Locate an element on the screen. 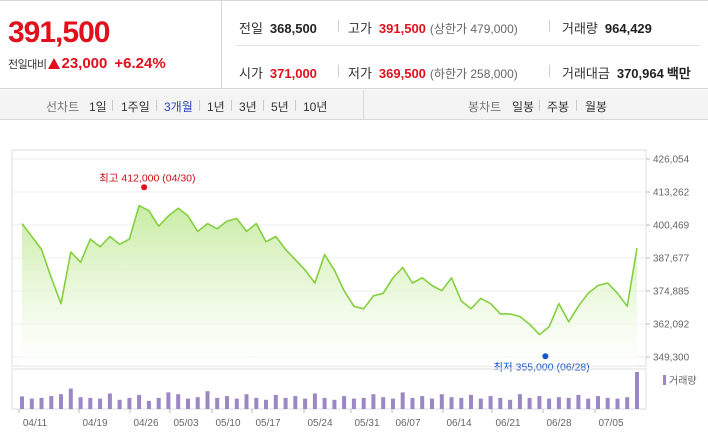  up-arrow-icon is located at coordinates (54, 63).